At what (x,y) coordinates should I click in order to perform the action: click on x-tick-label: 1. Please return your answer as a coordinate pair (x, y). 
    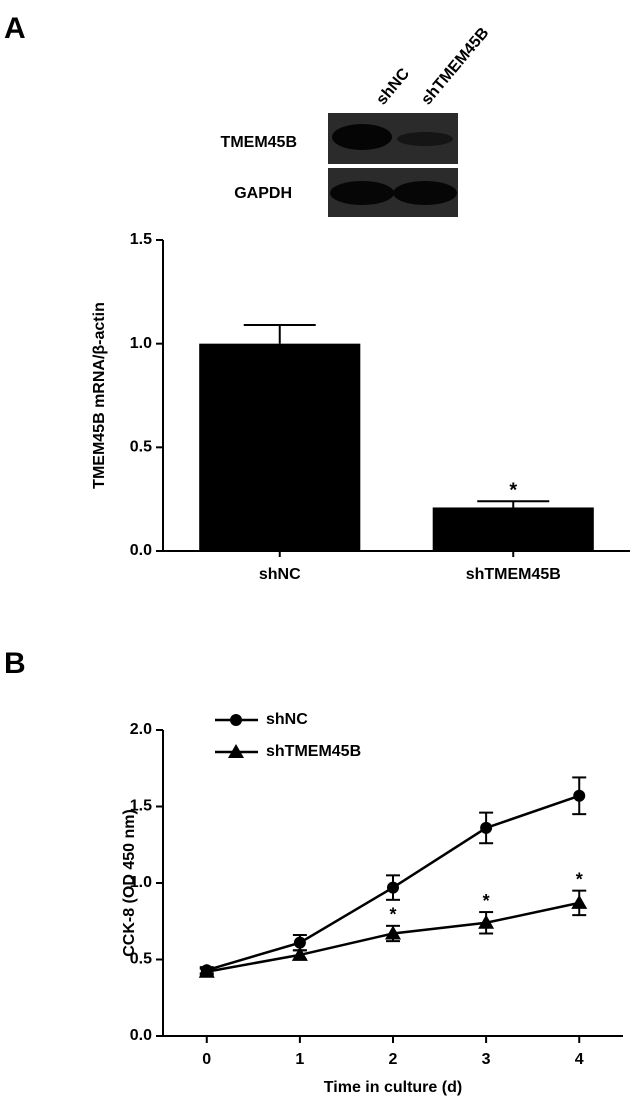
    Looking at the image, I should click on (299, 1059).